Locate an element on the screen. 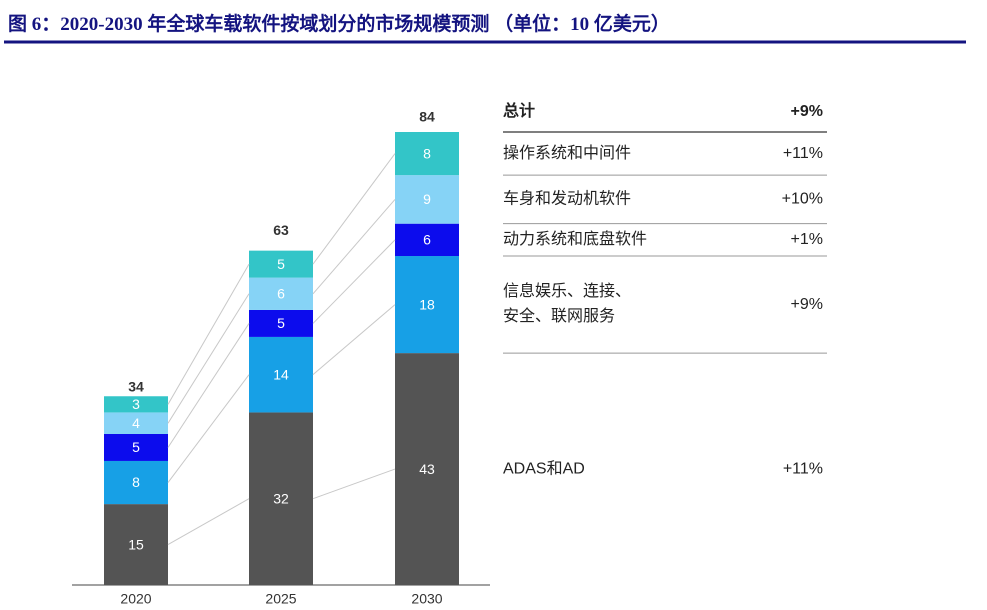  legend-label: 动力系统和底盘软件 is located at coordinates (575, 238).